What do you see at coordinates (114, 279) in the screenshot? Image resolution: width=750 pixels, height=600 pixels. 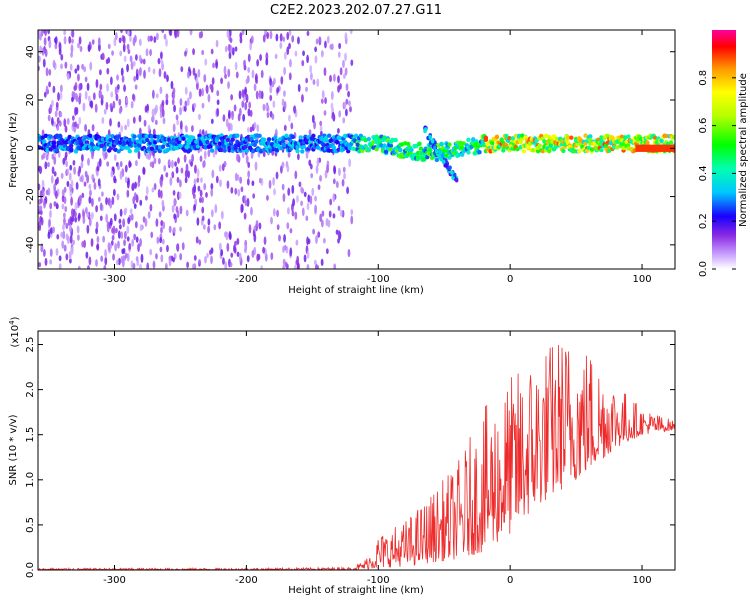 I see `x-tick-label: -300` at bounding box center [114, 279].